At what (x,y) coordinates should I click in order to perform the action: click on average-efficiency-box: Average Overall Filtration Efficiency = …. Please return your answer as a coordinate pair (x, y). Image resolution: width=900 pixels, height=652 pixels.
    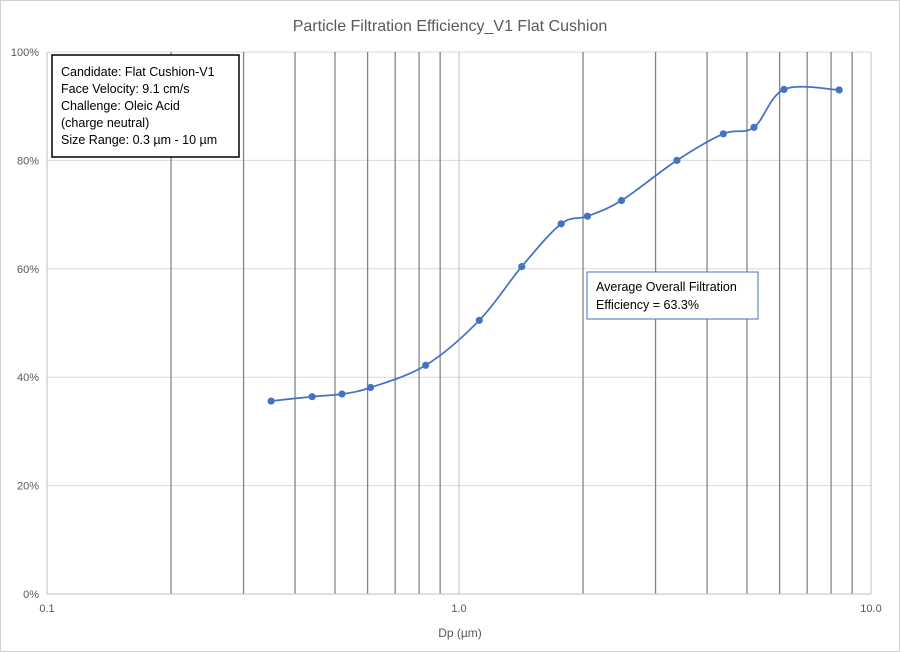
    Looking at the image, I should click on (672, 295).